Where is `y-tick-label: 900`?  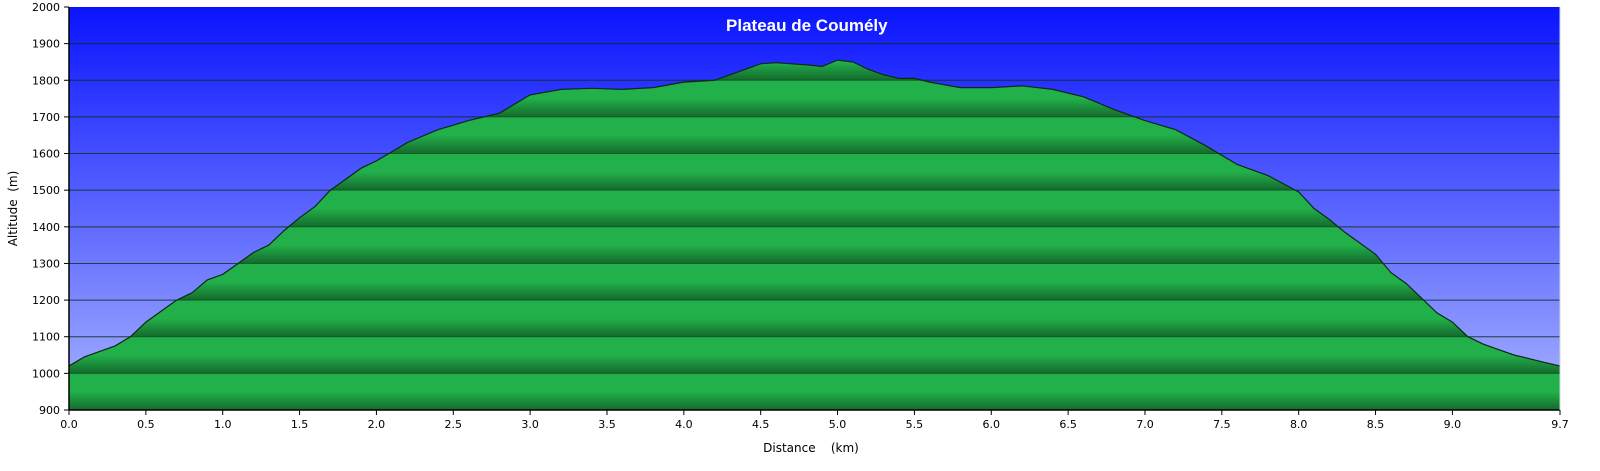 y-tick-label: 900 is located at coordinates (49, 410).